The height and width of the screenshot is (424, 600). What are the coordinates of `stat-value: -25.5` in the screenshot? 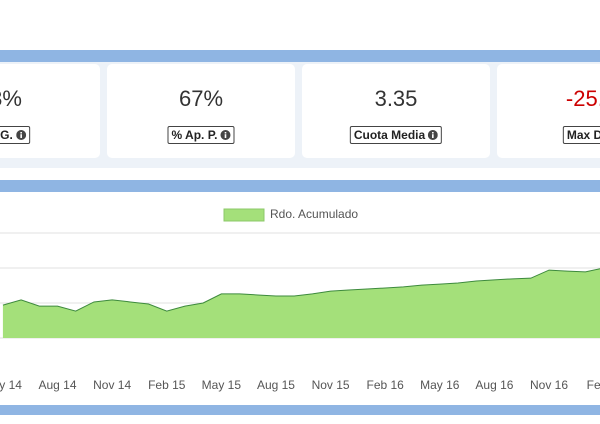 It's located at (582, 98).